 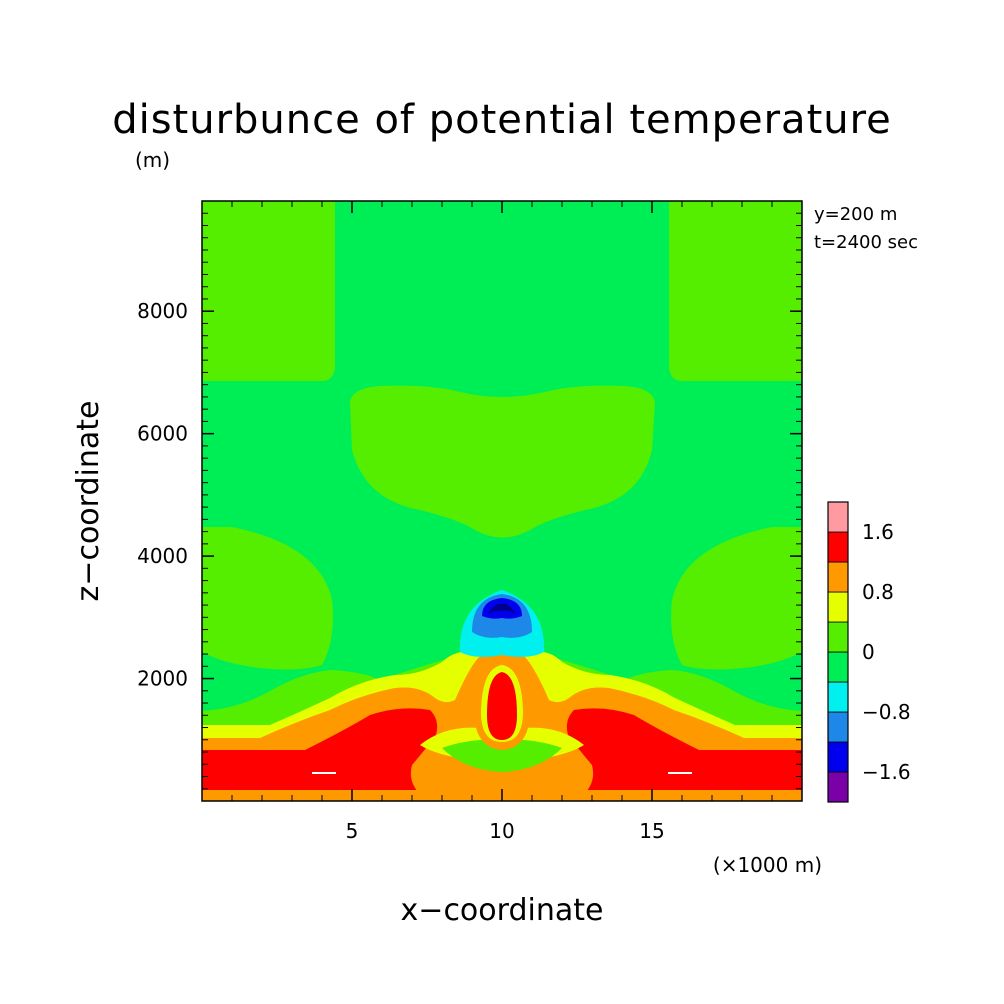 I want to click on contour-upper-middle-lobe, so click(x=502, y=461).